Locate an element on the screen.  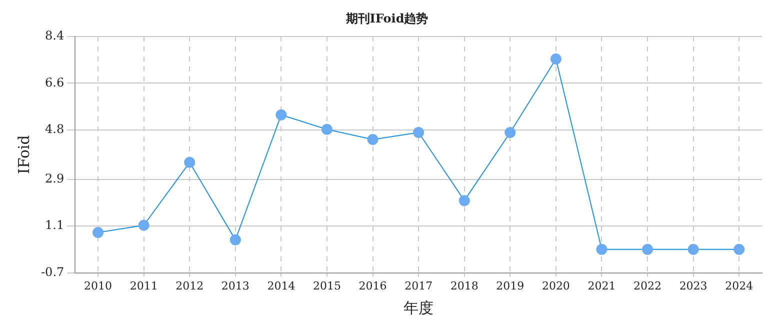
x-tick-label: 2011 is located at coordinates (144, 285).